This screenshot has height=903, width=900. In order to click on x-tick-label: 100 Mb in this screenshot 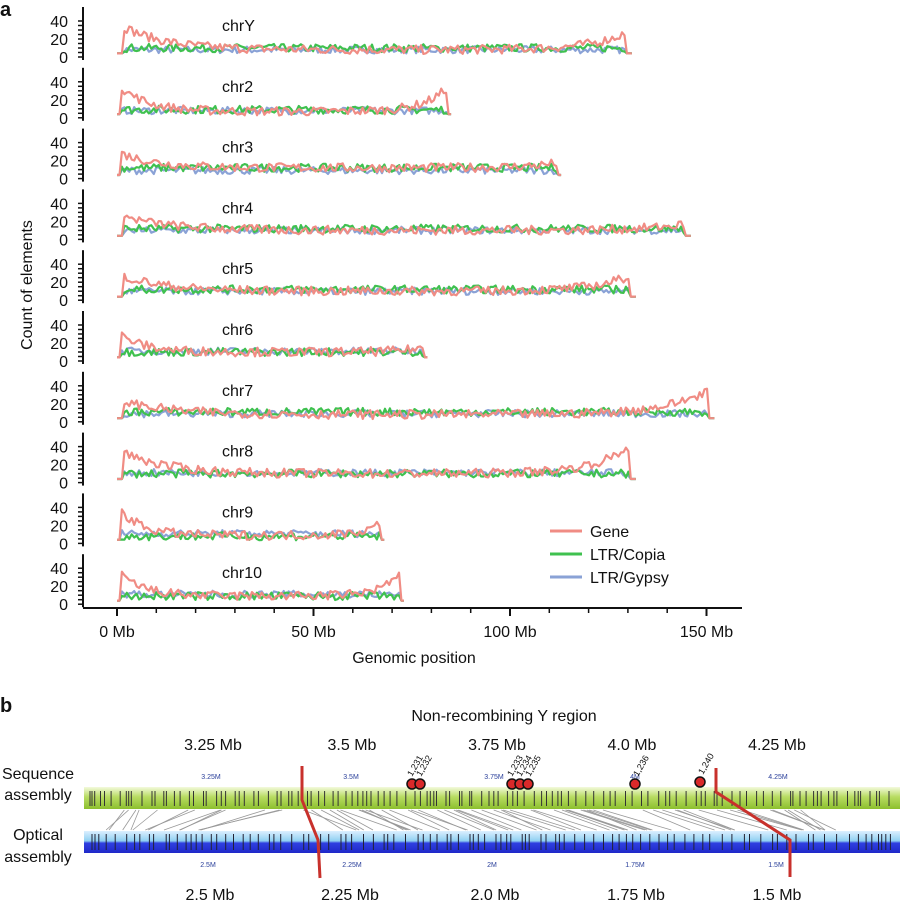, I will do `click(509, 632)`.